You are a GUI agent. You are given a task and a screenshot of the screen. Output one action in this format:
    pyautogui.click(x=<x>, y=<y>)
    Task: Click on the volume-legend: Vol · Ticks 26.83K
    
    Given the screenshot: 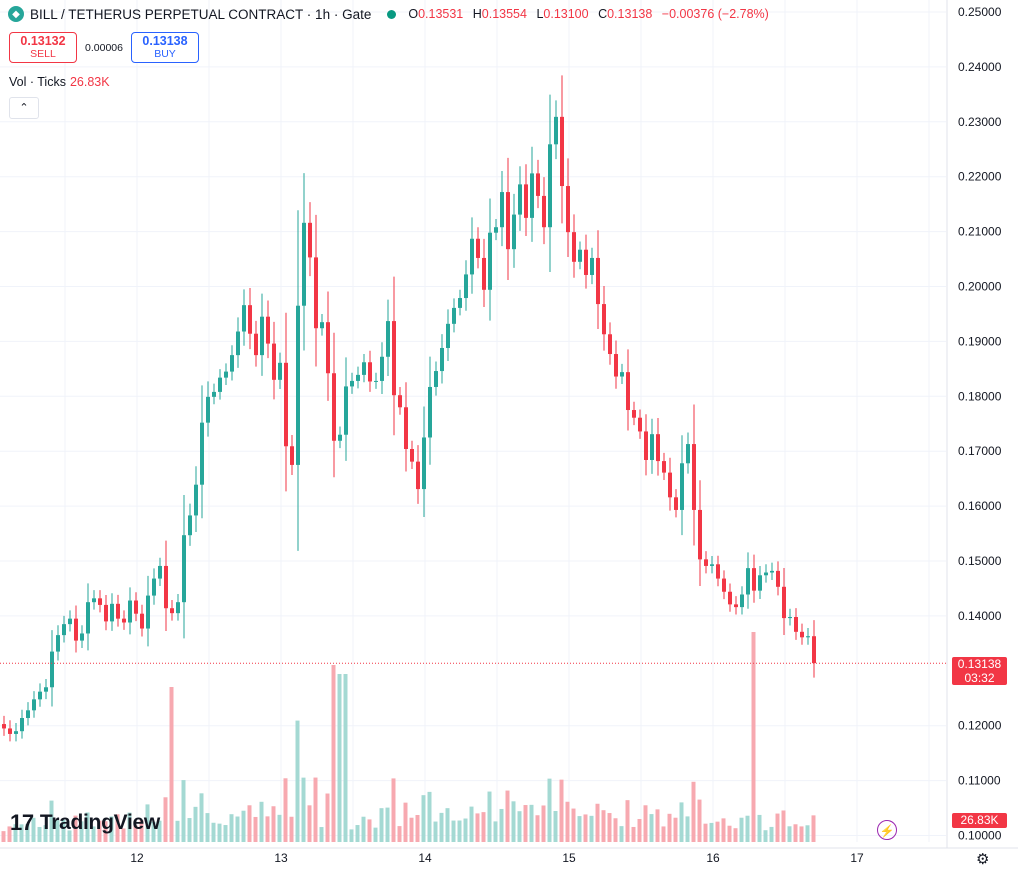 What is the action you would take?
    pyautogui.click(x=59, y=82)
    